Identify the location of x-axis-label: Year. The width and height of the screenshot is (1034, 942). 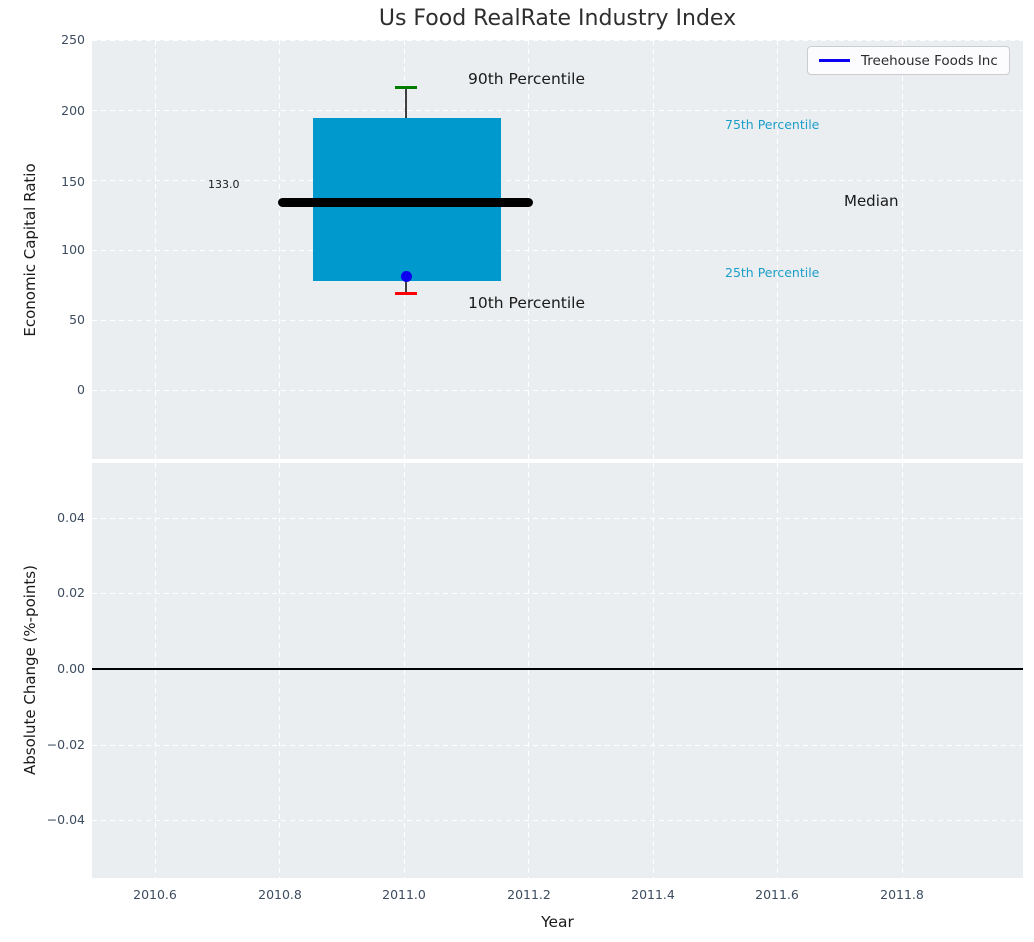
(557, 922).